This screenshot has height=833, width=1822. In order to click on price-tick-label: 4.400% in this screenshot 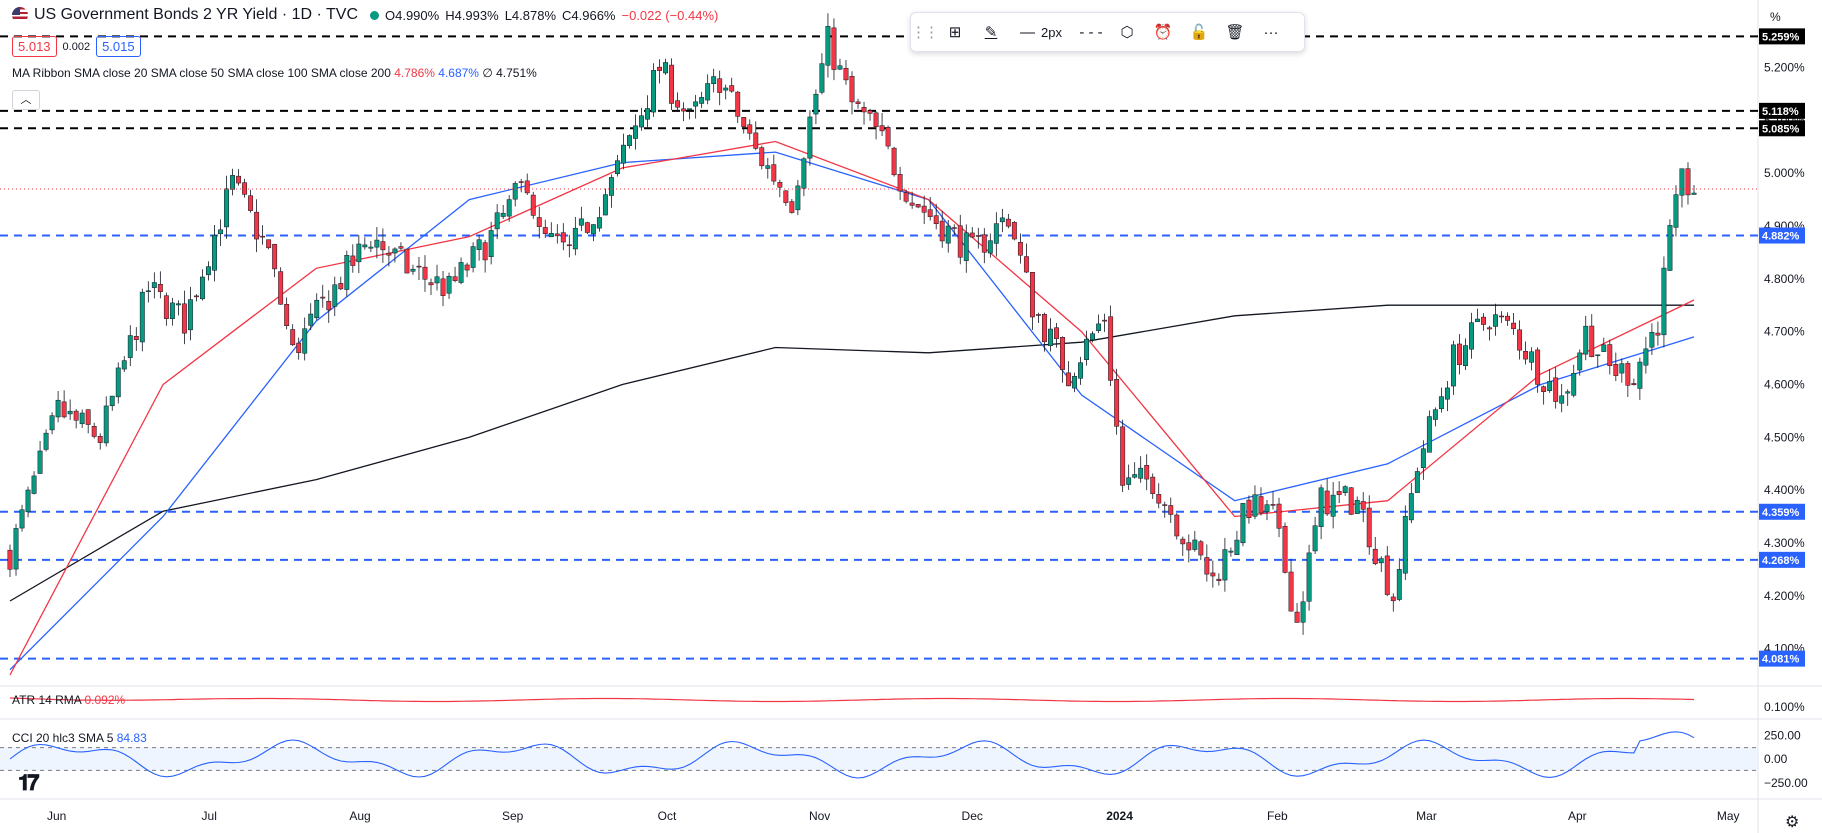, I will do `click(1784, 490)`.